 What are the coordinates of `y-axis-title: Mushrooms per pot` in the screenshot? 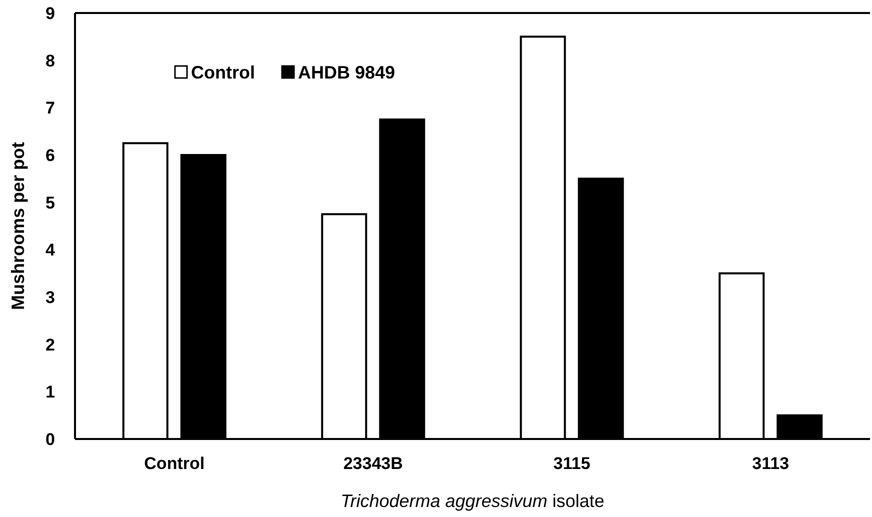 It's located at (18, 226).